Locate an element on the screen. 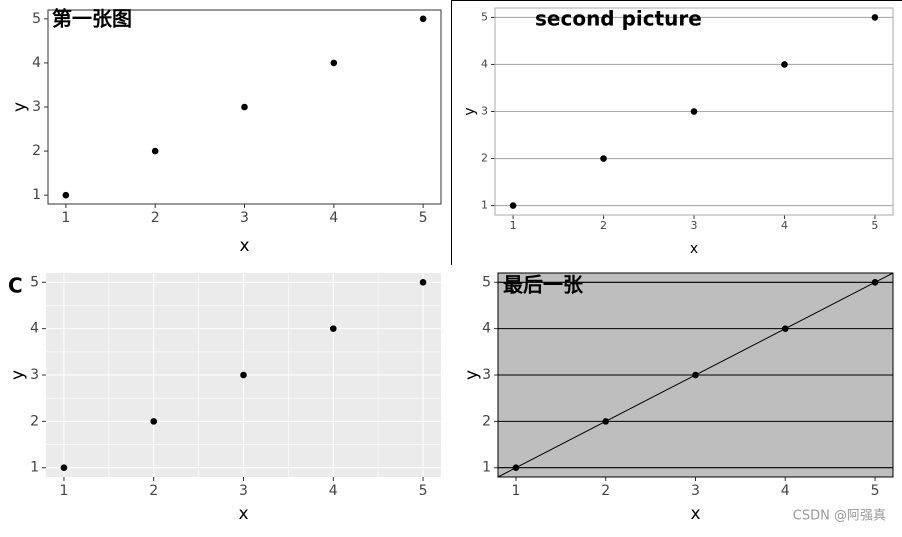  panel-tag: 第一张图 is located at coordinates (92, 19).